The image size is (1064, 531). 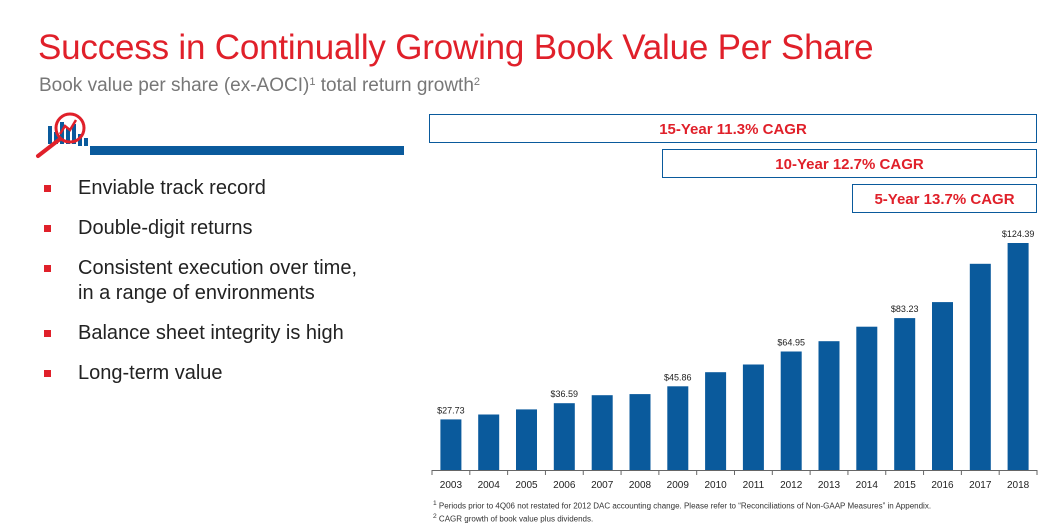 What do you see at coordinates (791, 485) in the screenshot?
I see `x-tick-label-2012: 2012` at bounding box center [791, 485].